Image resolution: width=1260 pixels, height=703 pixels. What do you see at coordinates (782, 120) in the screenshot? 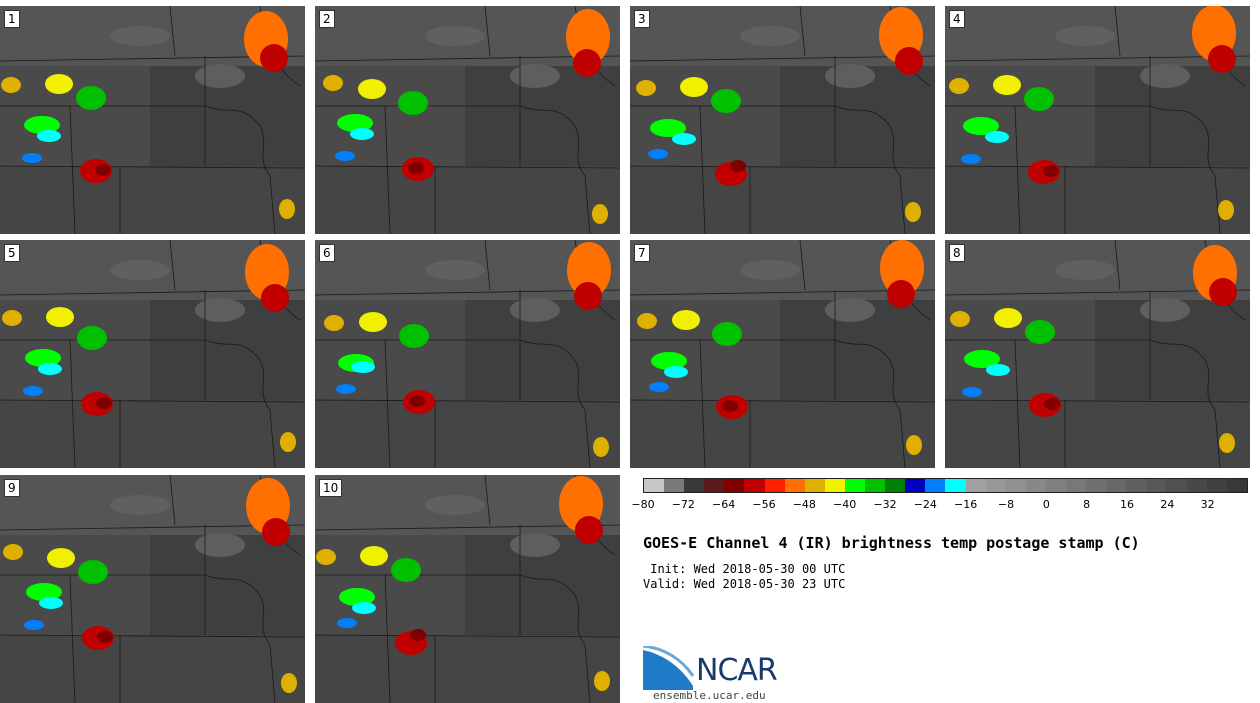
I see `ensemble-member-panel-3: 3` at bounding box center [782, 120].